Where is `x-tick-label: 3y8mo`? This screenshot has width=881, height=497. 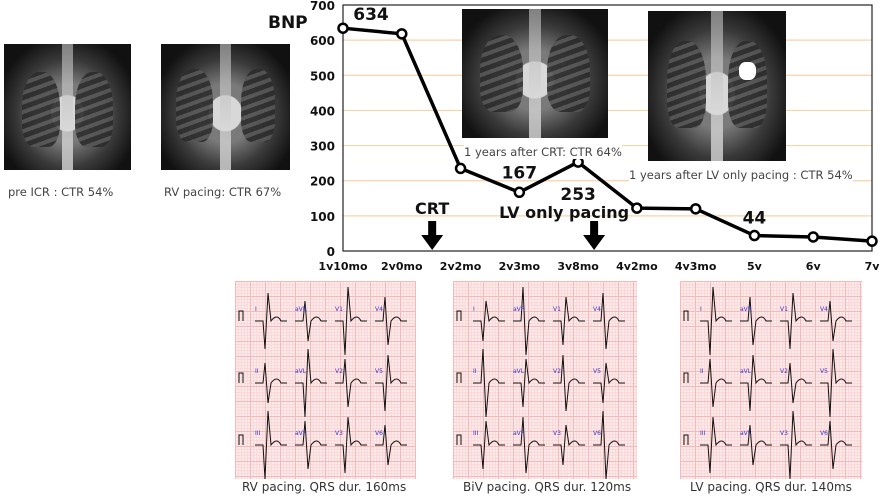
x-tick-label: 3y8mo is located at coordinates (578, 265).